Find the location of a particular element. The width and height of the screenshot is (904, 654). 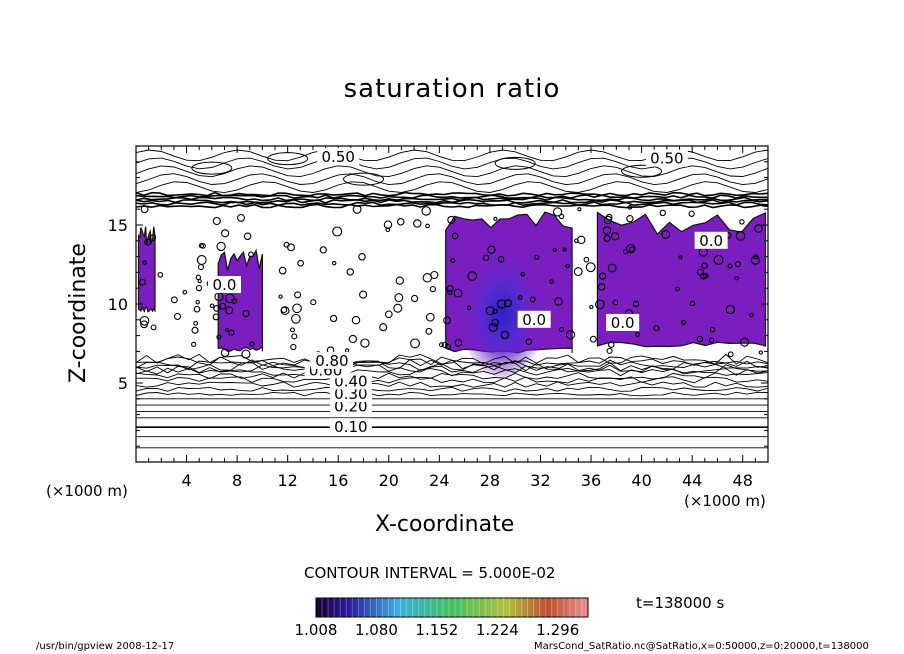

colorbar: 1.008 1.080 1.152 1.224 1.296 is located at coordinates (442, 618).